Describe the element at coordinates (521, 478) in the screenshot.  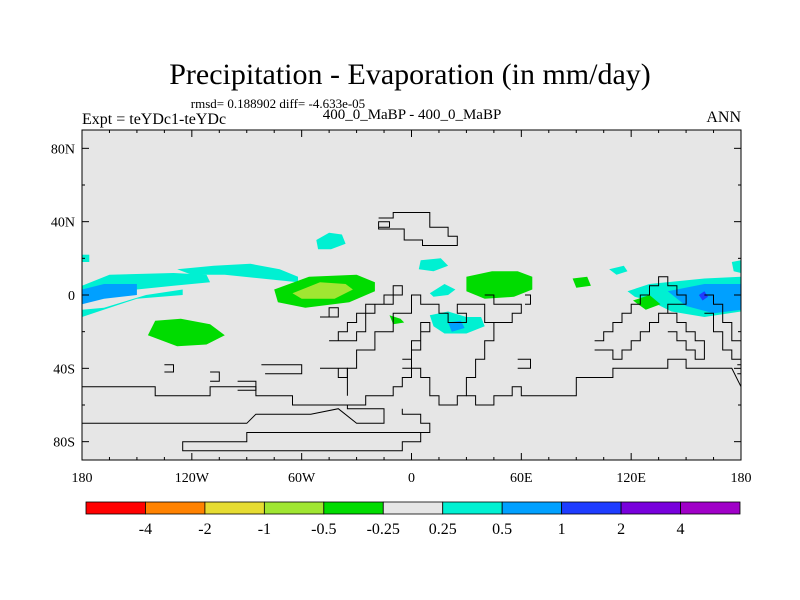
I see `x-tick-label: 60E` at that location.